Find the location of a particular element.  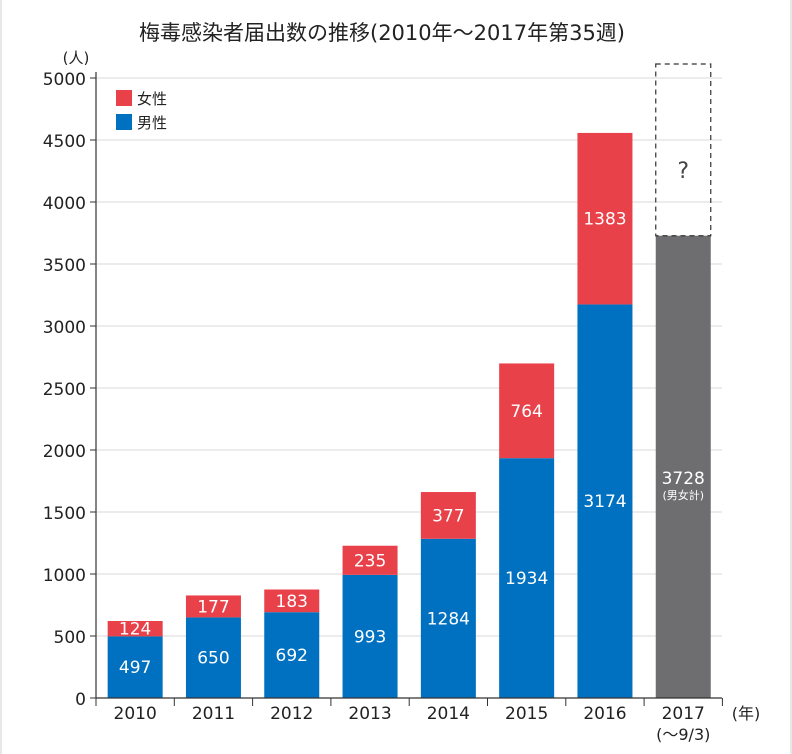

unknown-dashed-box is located at coordinates (683, 150).